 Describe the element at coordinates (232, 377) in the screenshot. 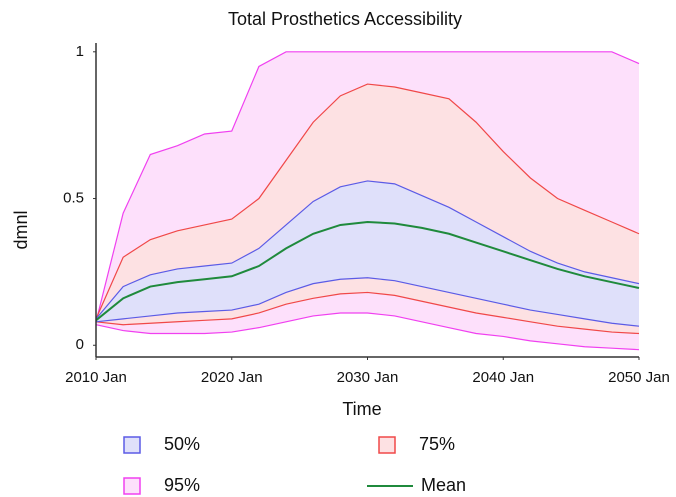

I see `x-tick-label: 2020 Jan` at that location.